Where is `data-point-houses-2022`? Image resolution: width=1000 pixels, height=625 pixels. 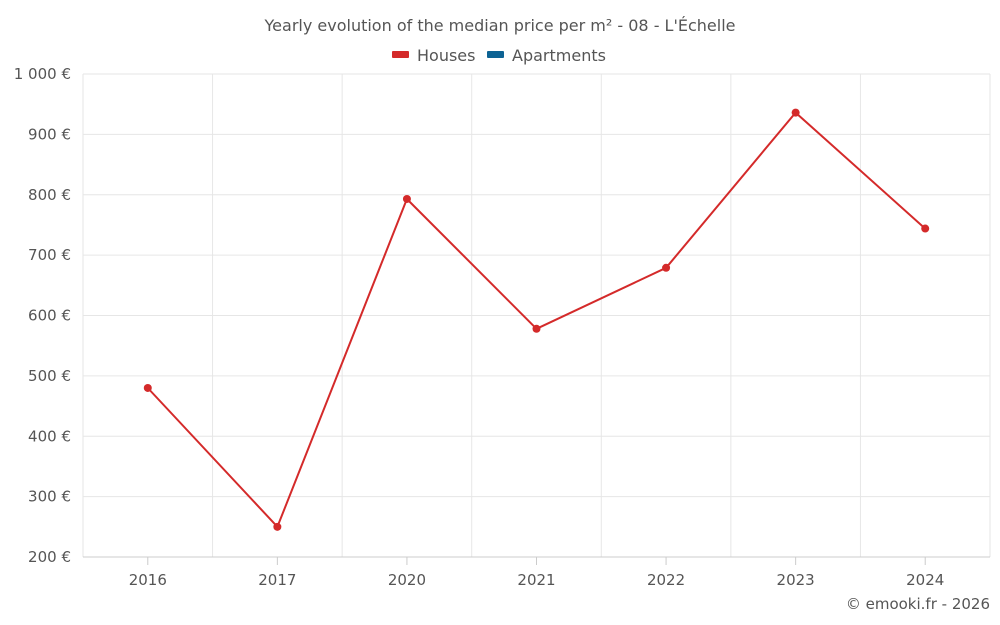
data-point-houses-2022 is located at coordinates (666, 267).